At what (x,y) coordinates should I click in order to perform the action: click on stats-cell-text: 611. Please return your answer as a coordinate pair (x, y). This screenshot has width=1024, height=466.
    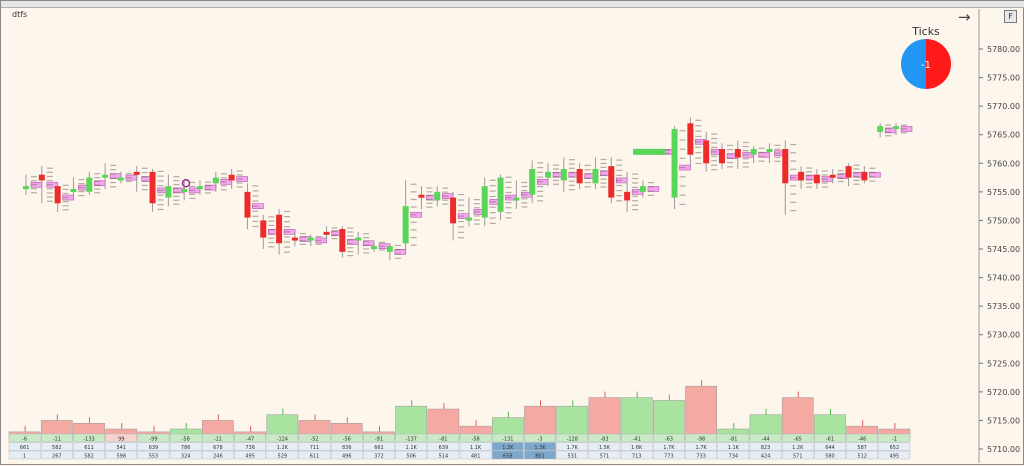
    Looking at the image, I should click on (89, 448).